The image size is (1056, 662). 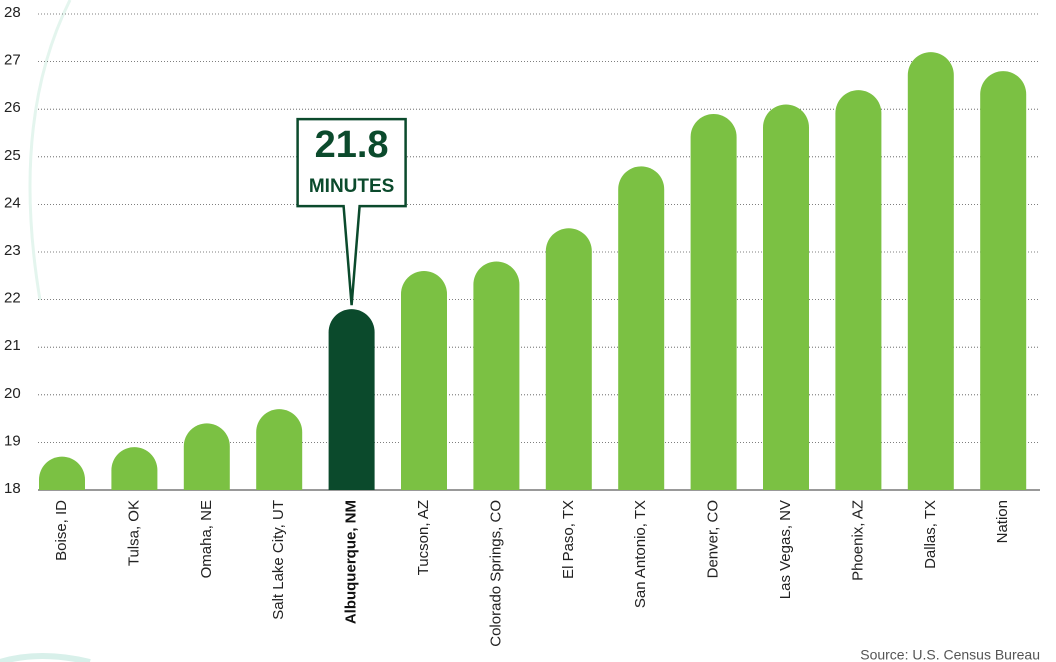 I want to click on y-tick-label: 24, so click(x=12, y=202).